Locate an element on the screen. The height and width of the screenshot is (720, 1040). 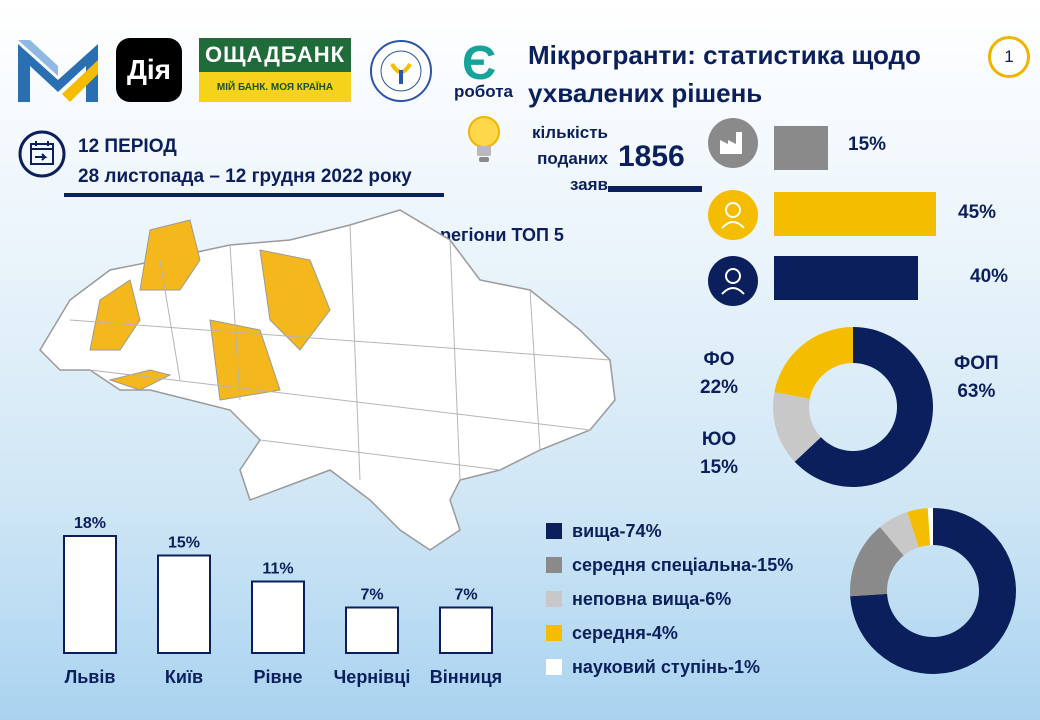
category-bar-legal is located at coordinates (801, 148).